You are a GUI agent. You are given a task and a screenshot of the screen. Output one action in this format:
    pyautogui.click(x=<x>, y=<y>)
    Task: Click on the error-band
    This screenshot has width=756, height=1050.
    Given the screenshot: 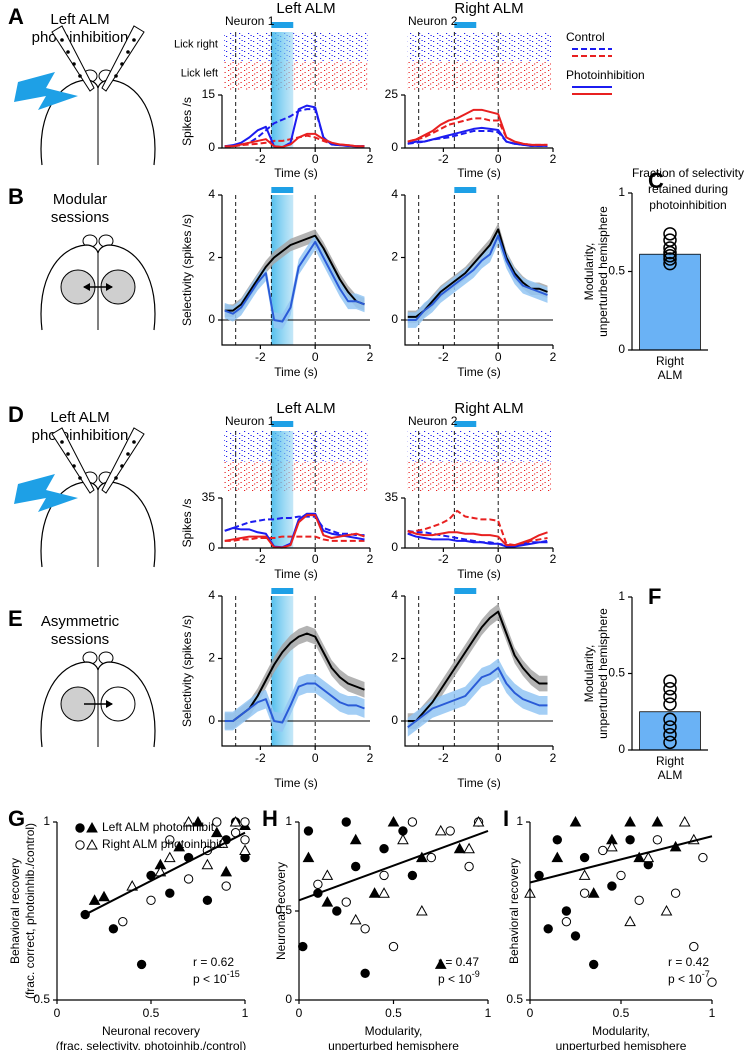 What is the action you would take?
    pyautogui.click(x=477, y=277)
    